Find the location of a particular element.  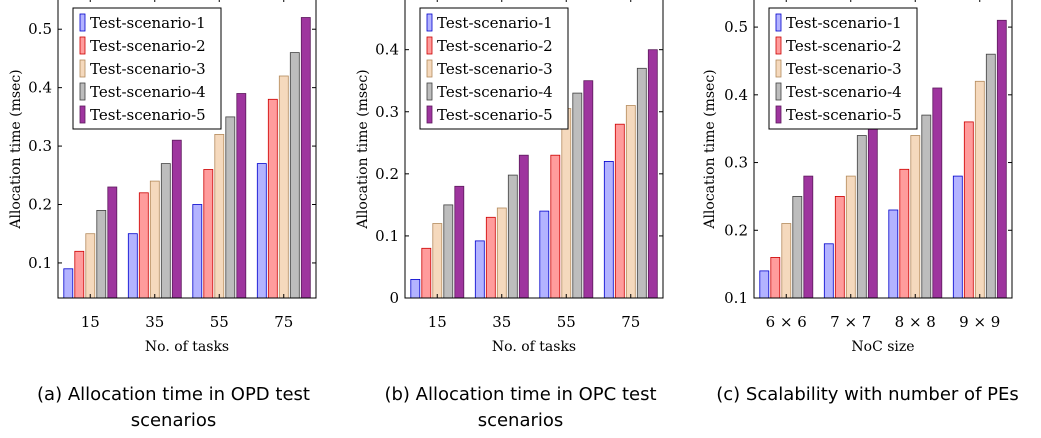

x-tick-label: 8 × 8 is located at coordinates (915, 322).